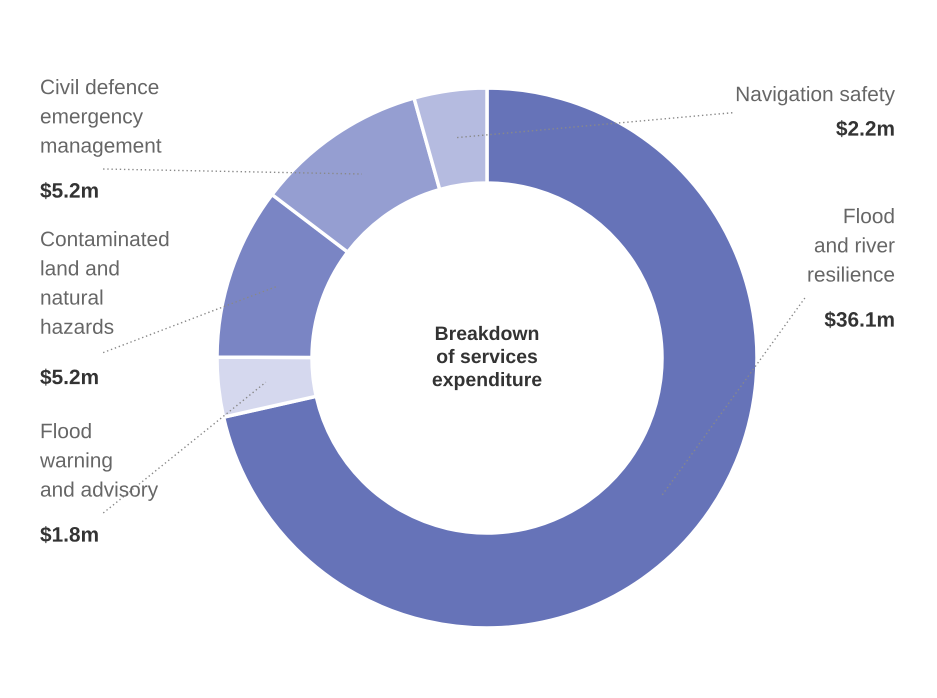  I want to click on slice-label: Flood warning and advisory, so click(99, 462).